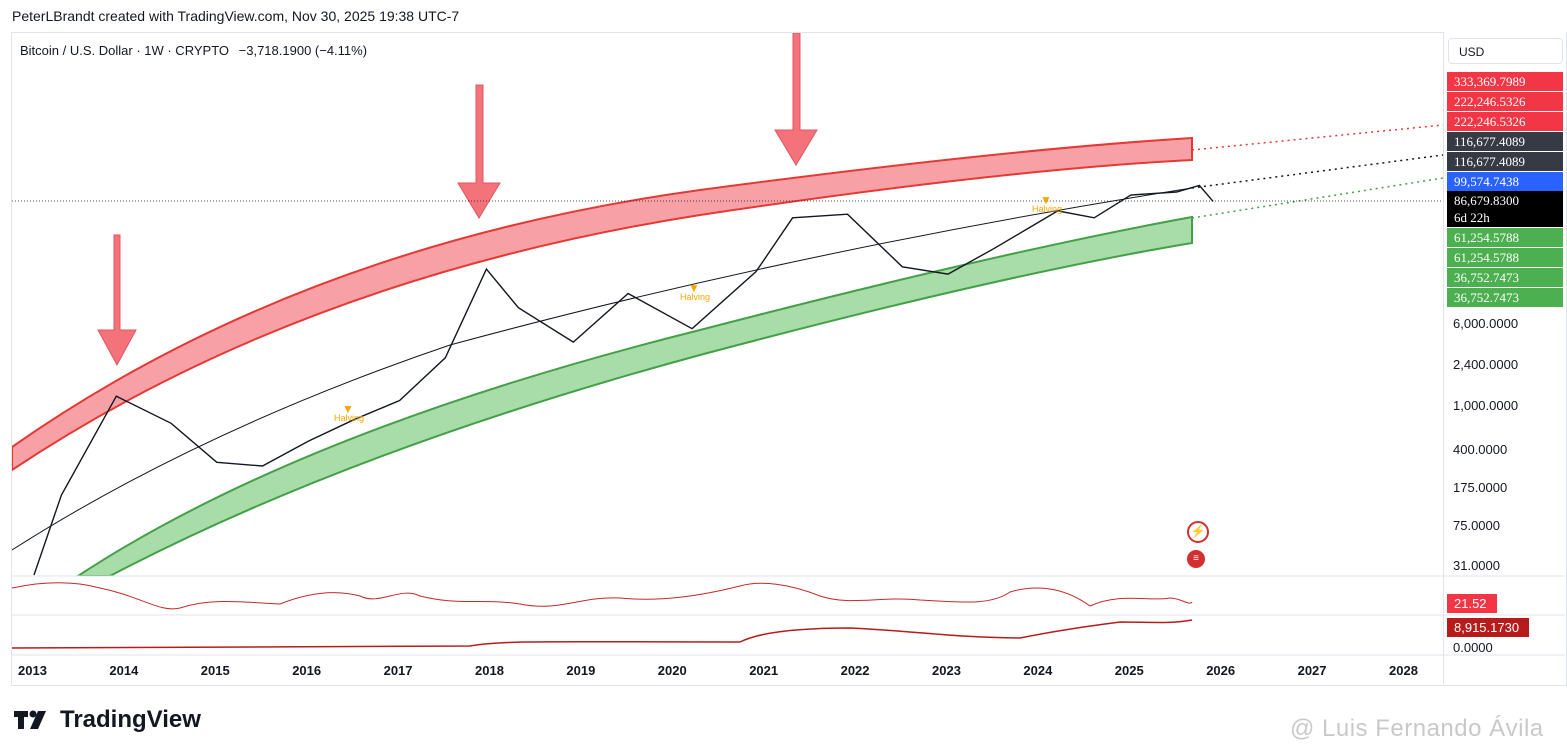 The image size is (1567, 755). What do you see at coordinates (479, 151) in the screenshot?
I see `peak-arrow-2017` at bounding box center [479, 151].